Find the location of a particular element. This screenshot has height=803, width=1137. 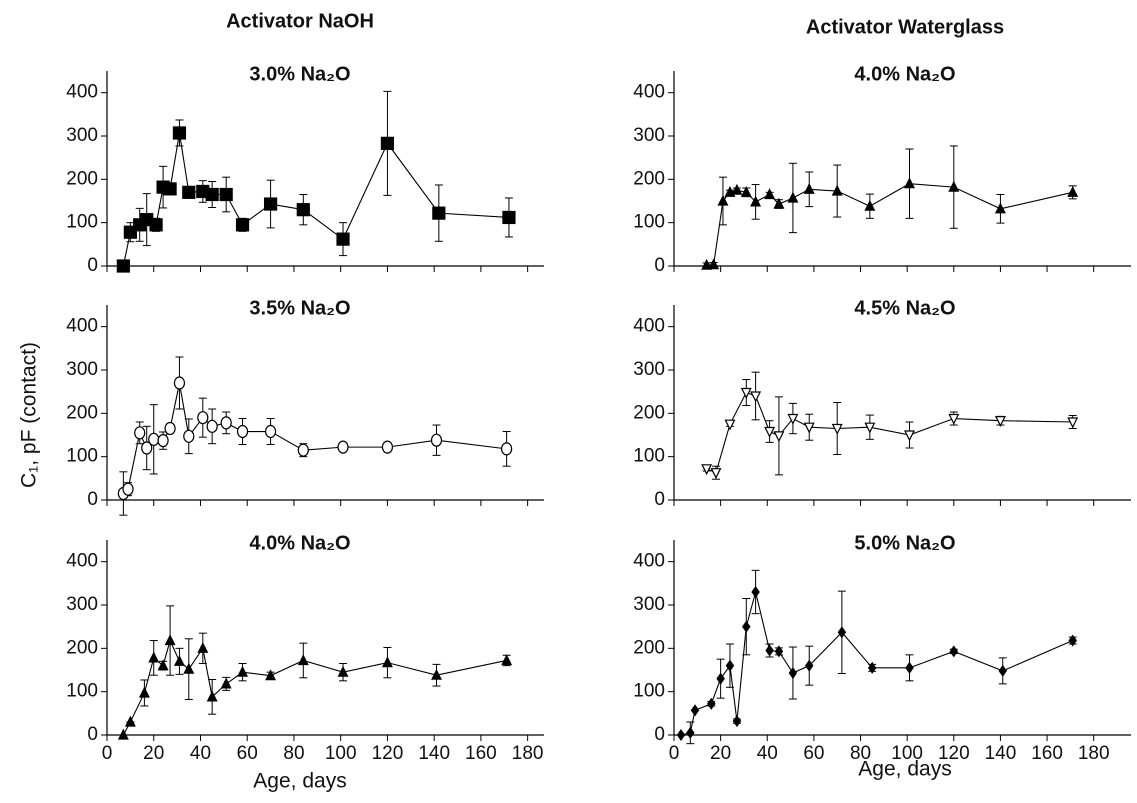

x-tick-label: 120 is located at coordinates (388, 753).